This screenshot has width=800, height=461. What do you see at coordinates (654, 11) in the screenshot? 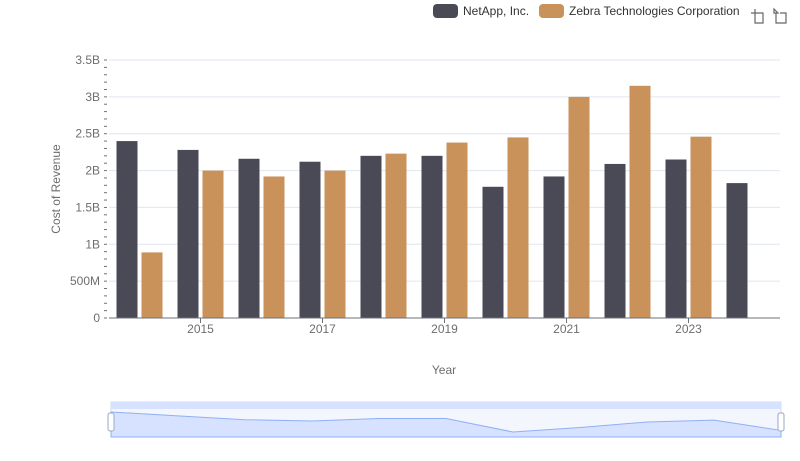
I see `legend-label-zebra: Zebra Technologies Corporation` at bounding box center [654, 11].